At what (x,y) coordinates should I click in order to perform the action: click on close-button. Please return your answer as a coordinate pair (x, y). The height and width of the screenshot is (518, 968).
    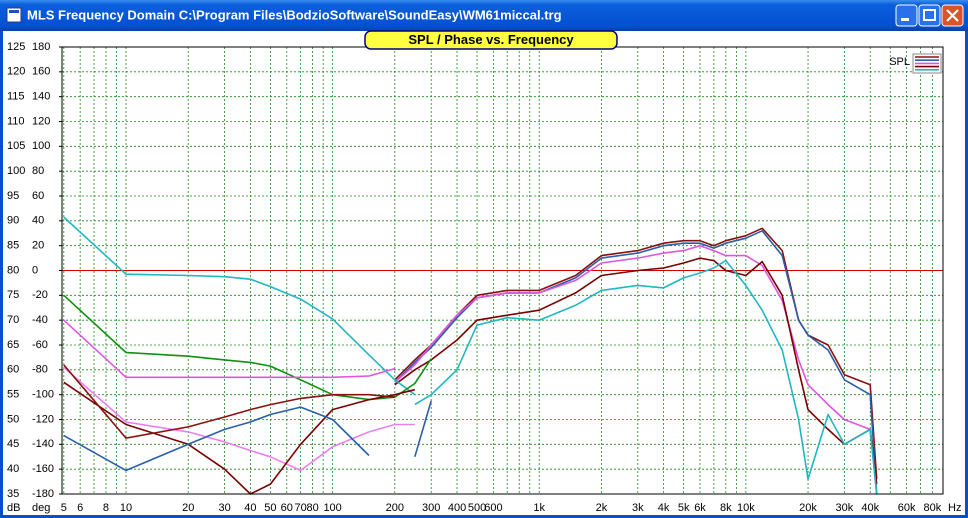
    Looking at the image, I should click on (952, 15).